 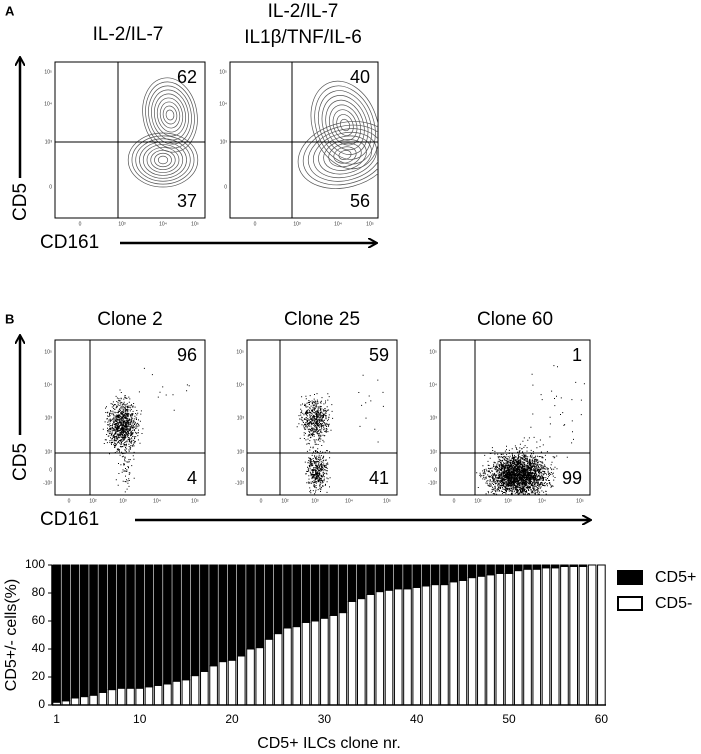 What do you see at coordinates (80, 224) in the screenshot?
I see `flow-x-tick: 0` at bounding box center [80, 224].